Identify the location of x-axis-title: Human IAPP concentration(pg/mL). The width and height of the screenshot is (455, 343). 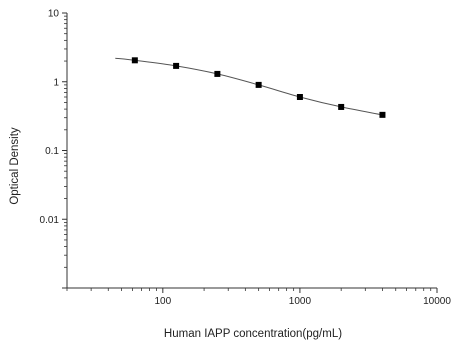
(253, 334).